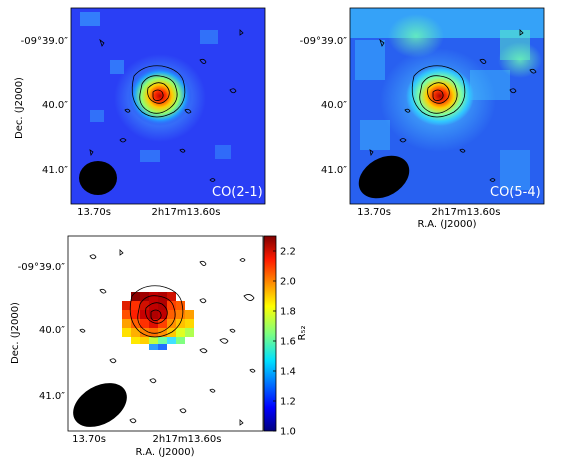 This screenshot has height=463, width=583. I want to click on co21-xtick-0: 13.70s, so click(94, 212).